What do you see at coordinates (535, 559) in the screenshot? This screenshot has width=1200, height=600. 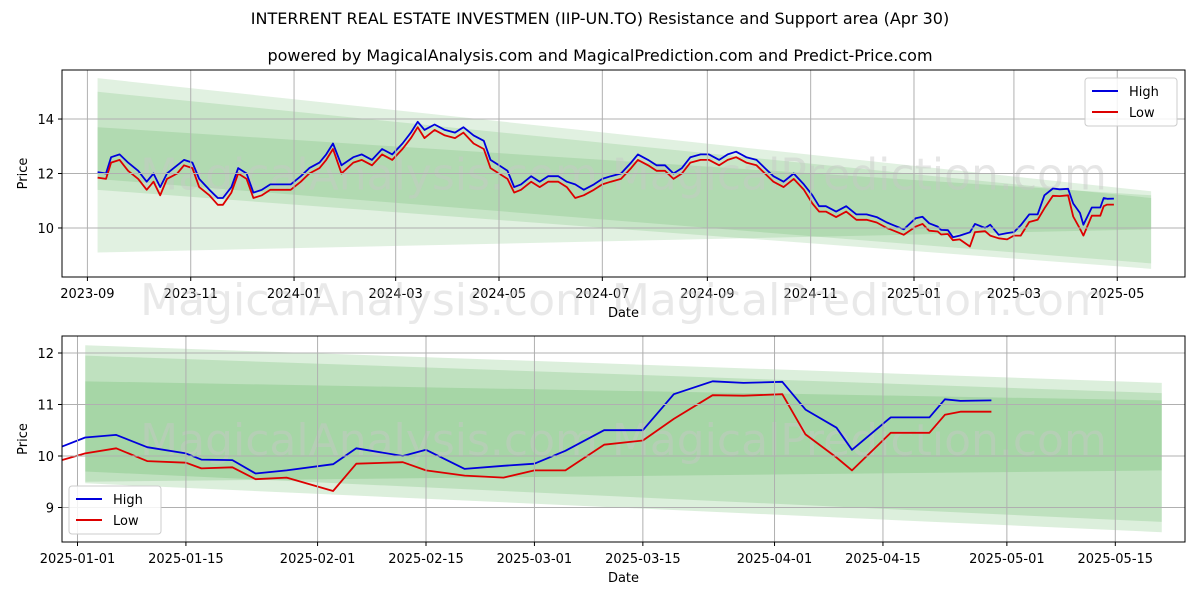 I see `x-tick-label: 2025-03-01` at bounding box center [535, 559].